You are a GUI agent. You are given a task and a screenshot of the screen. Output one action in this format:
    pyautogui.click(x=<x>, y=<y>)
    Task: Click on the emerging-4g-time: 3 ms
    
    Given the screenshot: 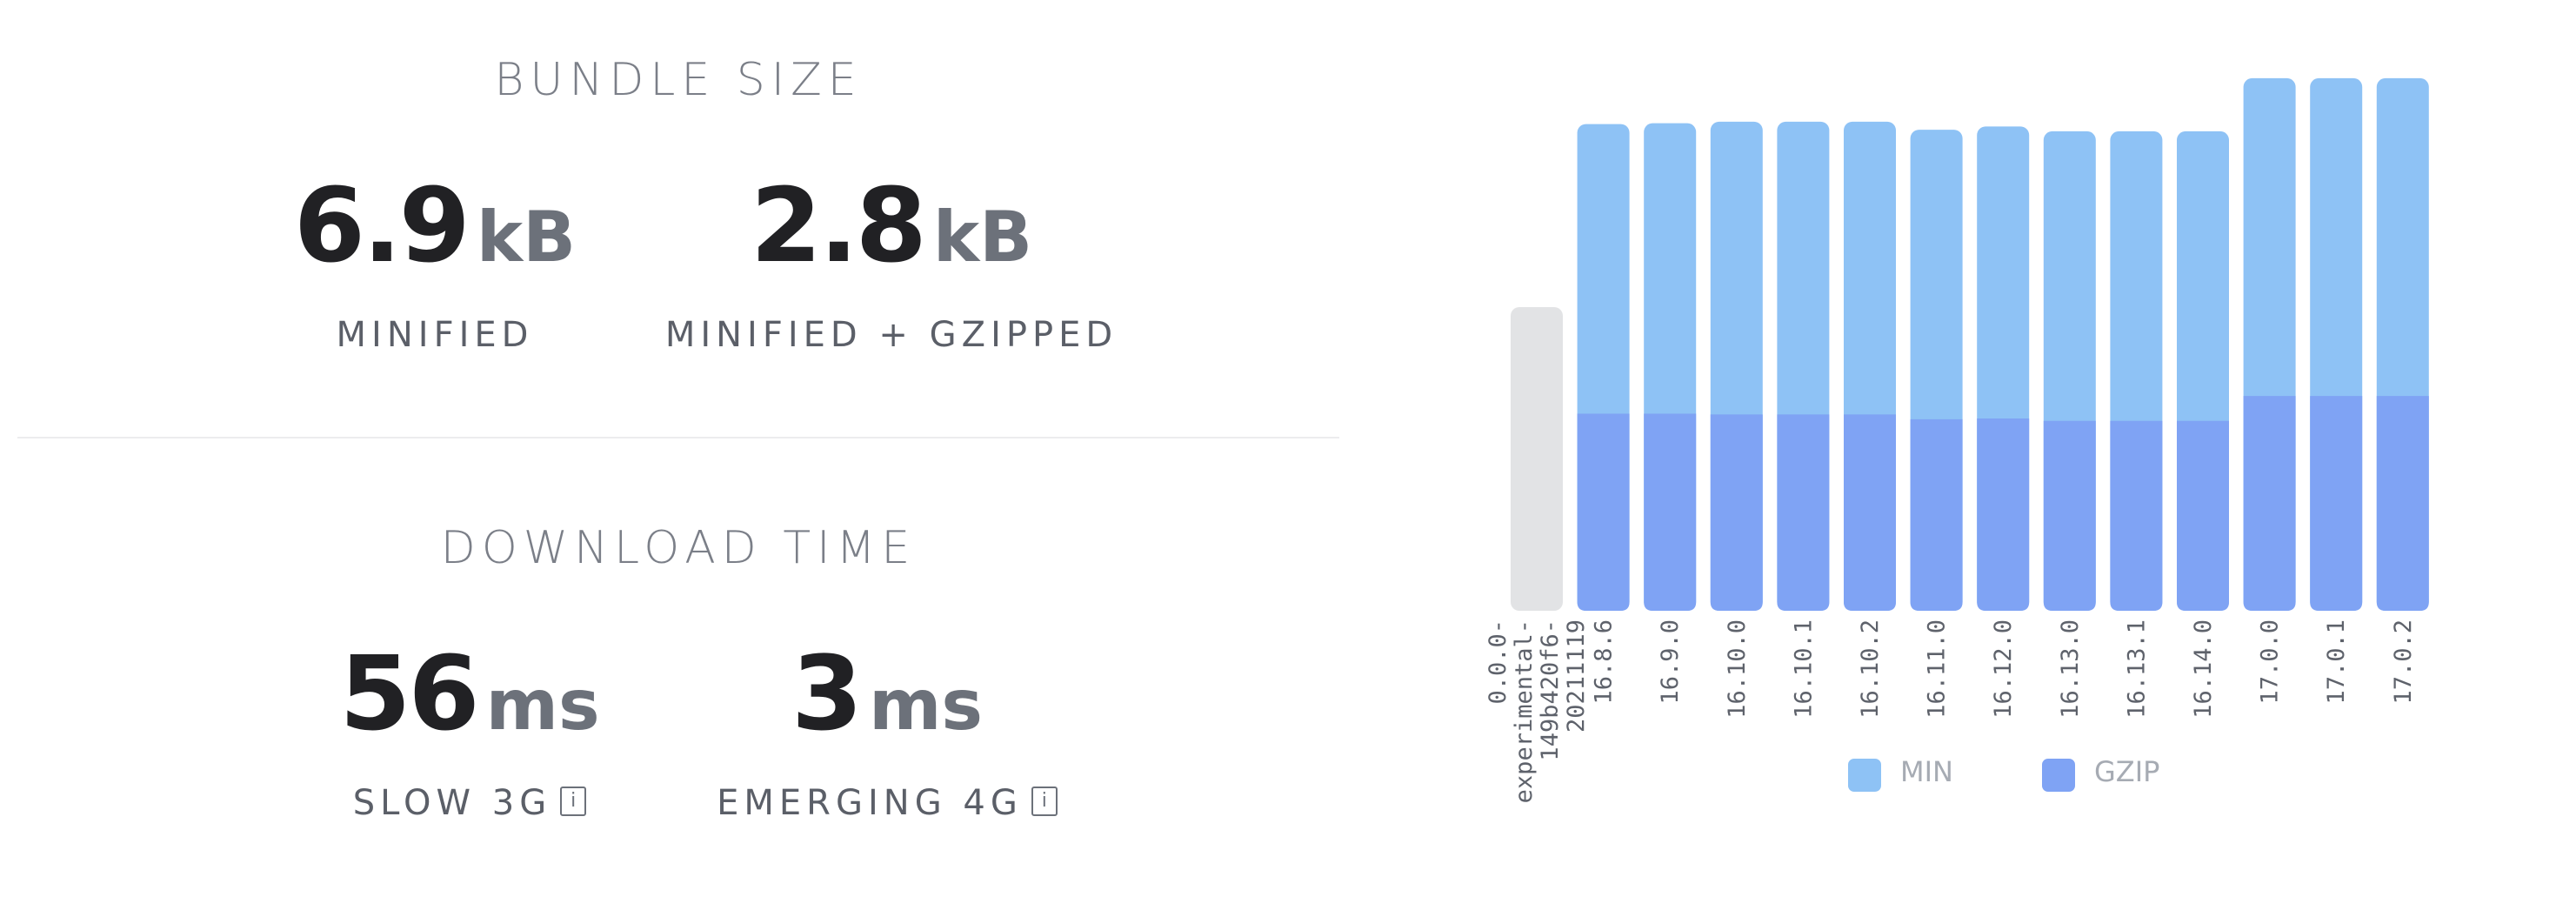 What is the action you would take?
    pyautogui.click(x=887, y=693)
    